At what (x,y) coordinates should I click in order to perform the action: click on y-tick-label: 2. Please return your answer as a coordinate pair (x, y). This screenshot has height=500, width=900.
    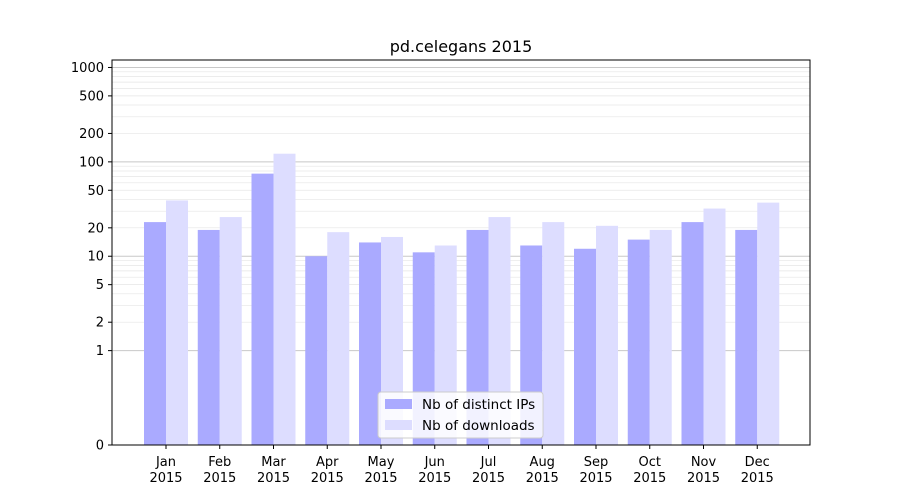
    Looking at the image, I should click on (100, 323).